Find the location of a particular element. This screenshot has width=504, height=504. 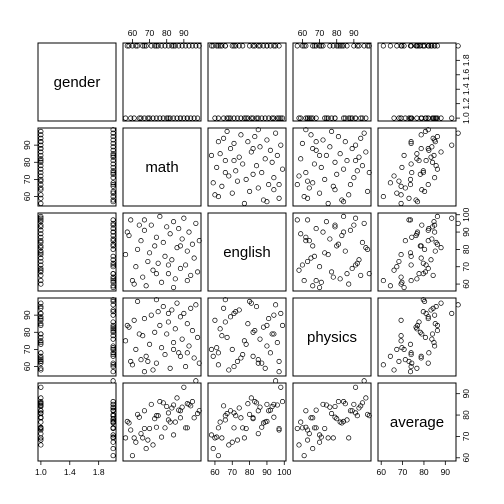

tick-label-left-physics-60: 60 is located at coordinates (27, 367).